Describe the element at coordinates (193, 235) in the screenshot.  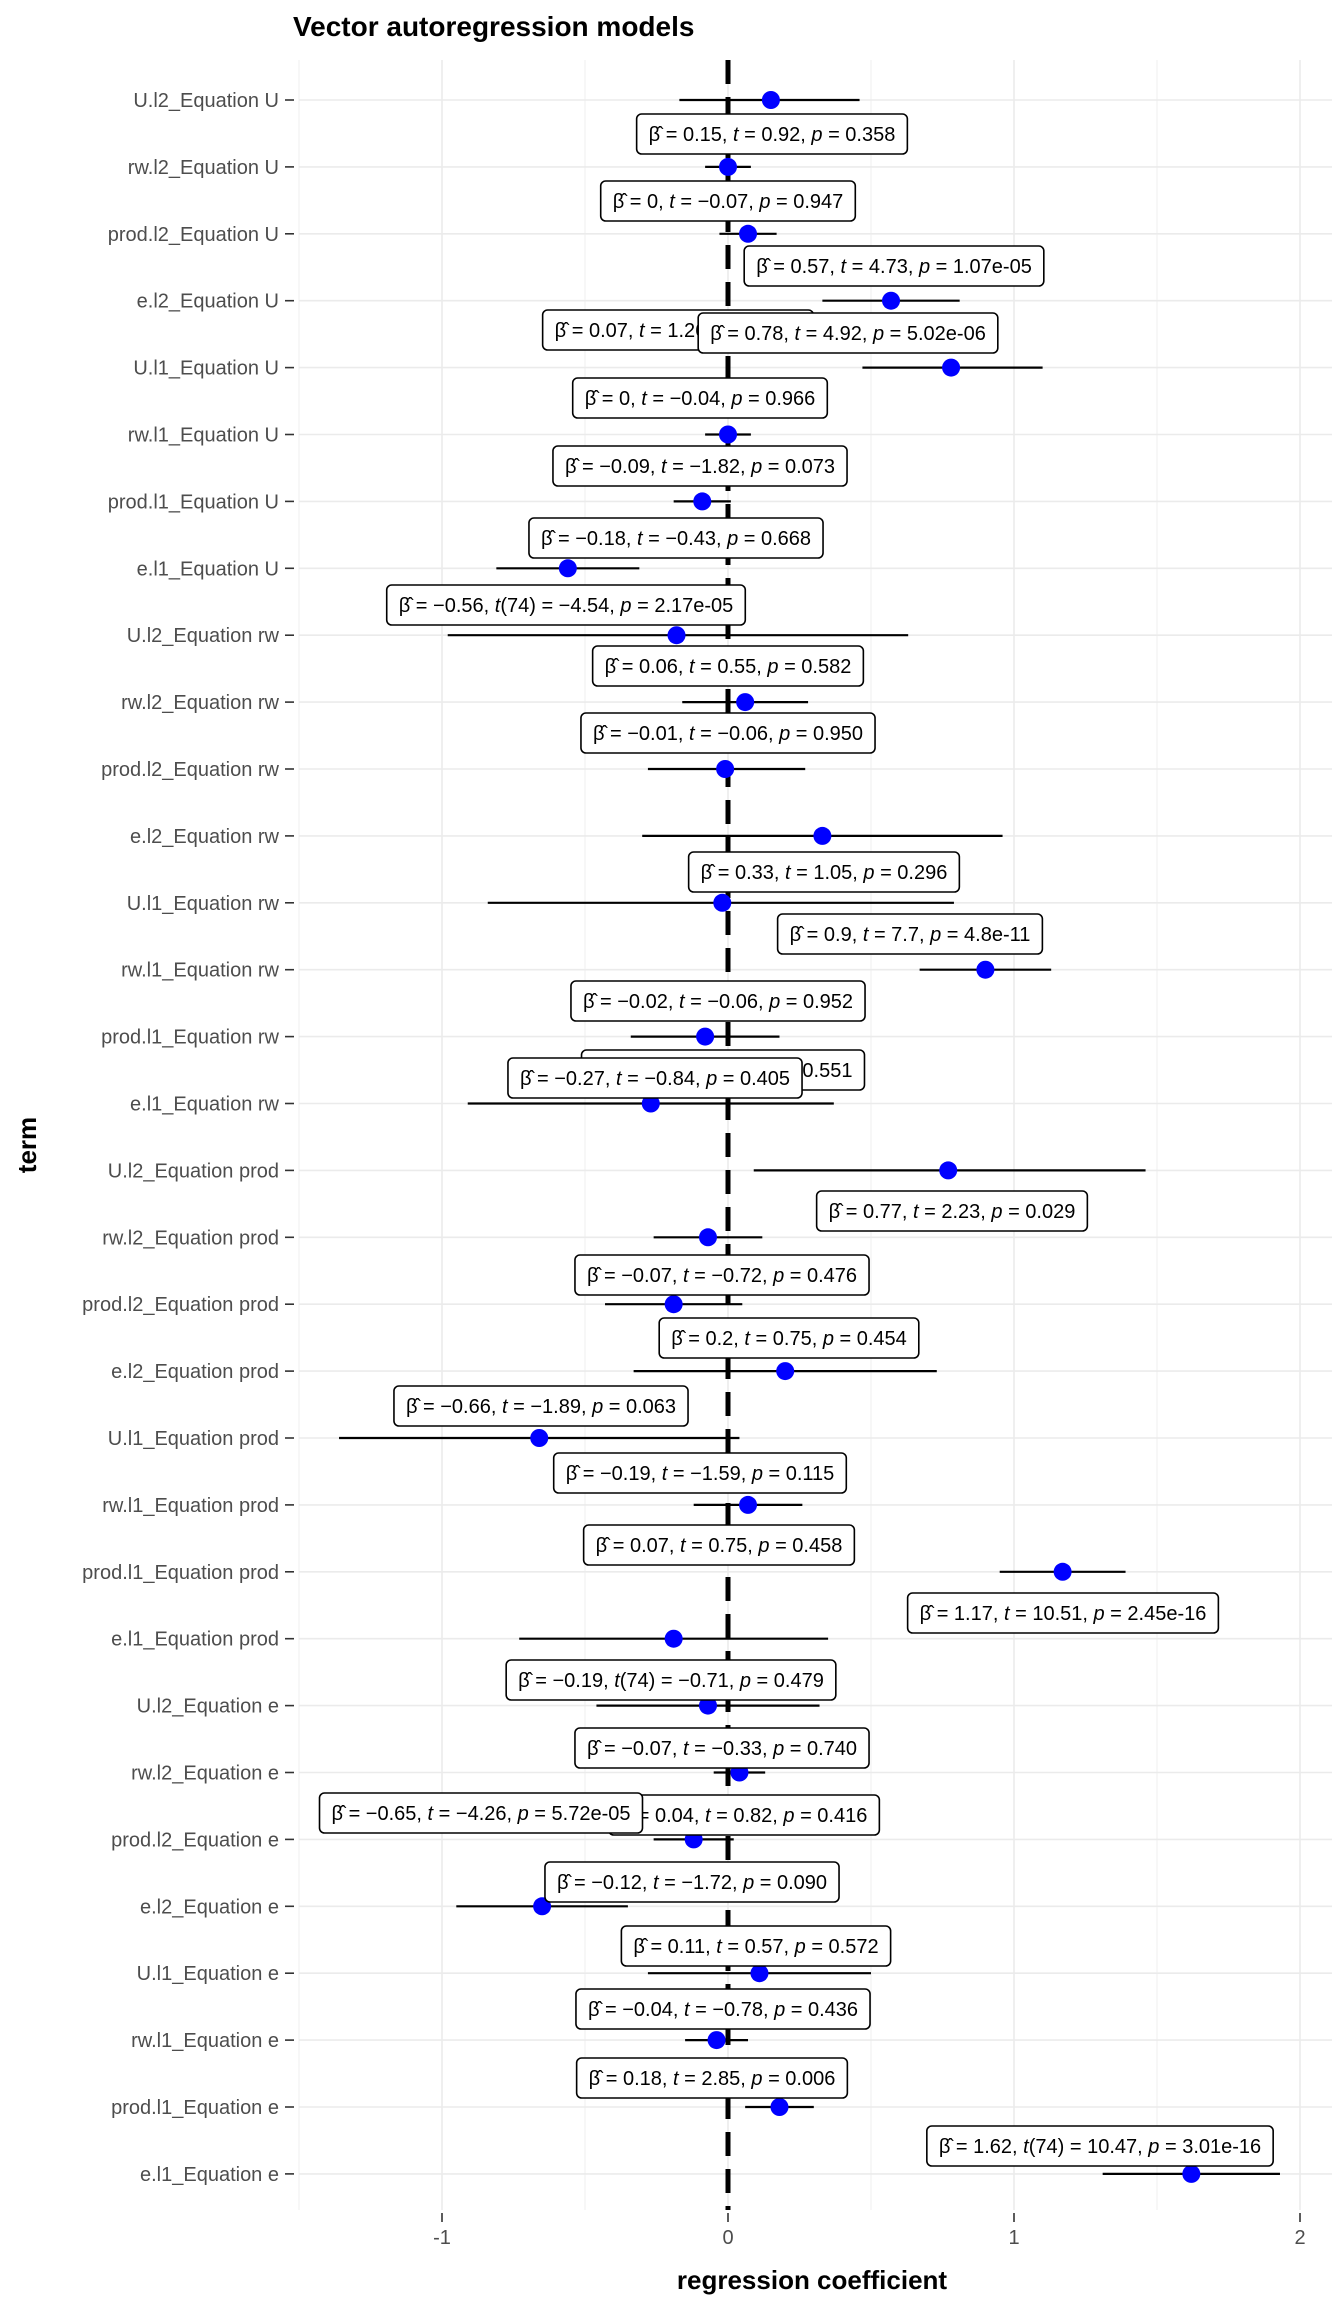
I see `y-tick-label: prod.l2_Equation U` at that location.